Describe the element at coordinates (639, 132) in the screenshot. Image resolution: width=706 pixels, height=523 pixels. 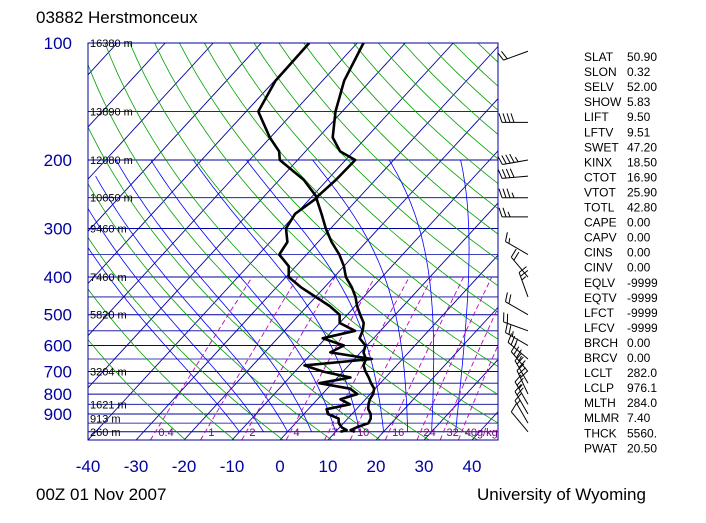
I see `index-value: 9.51` at that location.